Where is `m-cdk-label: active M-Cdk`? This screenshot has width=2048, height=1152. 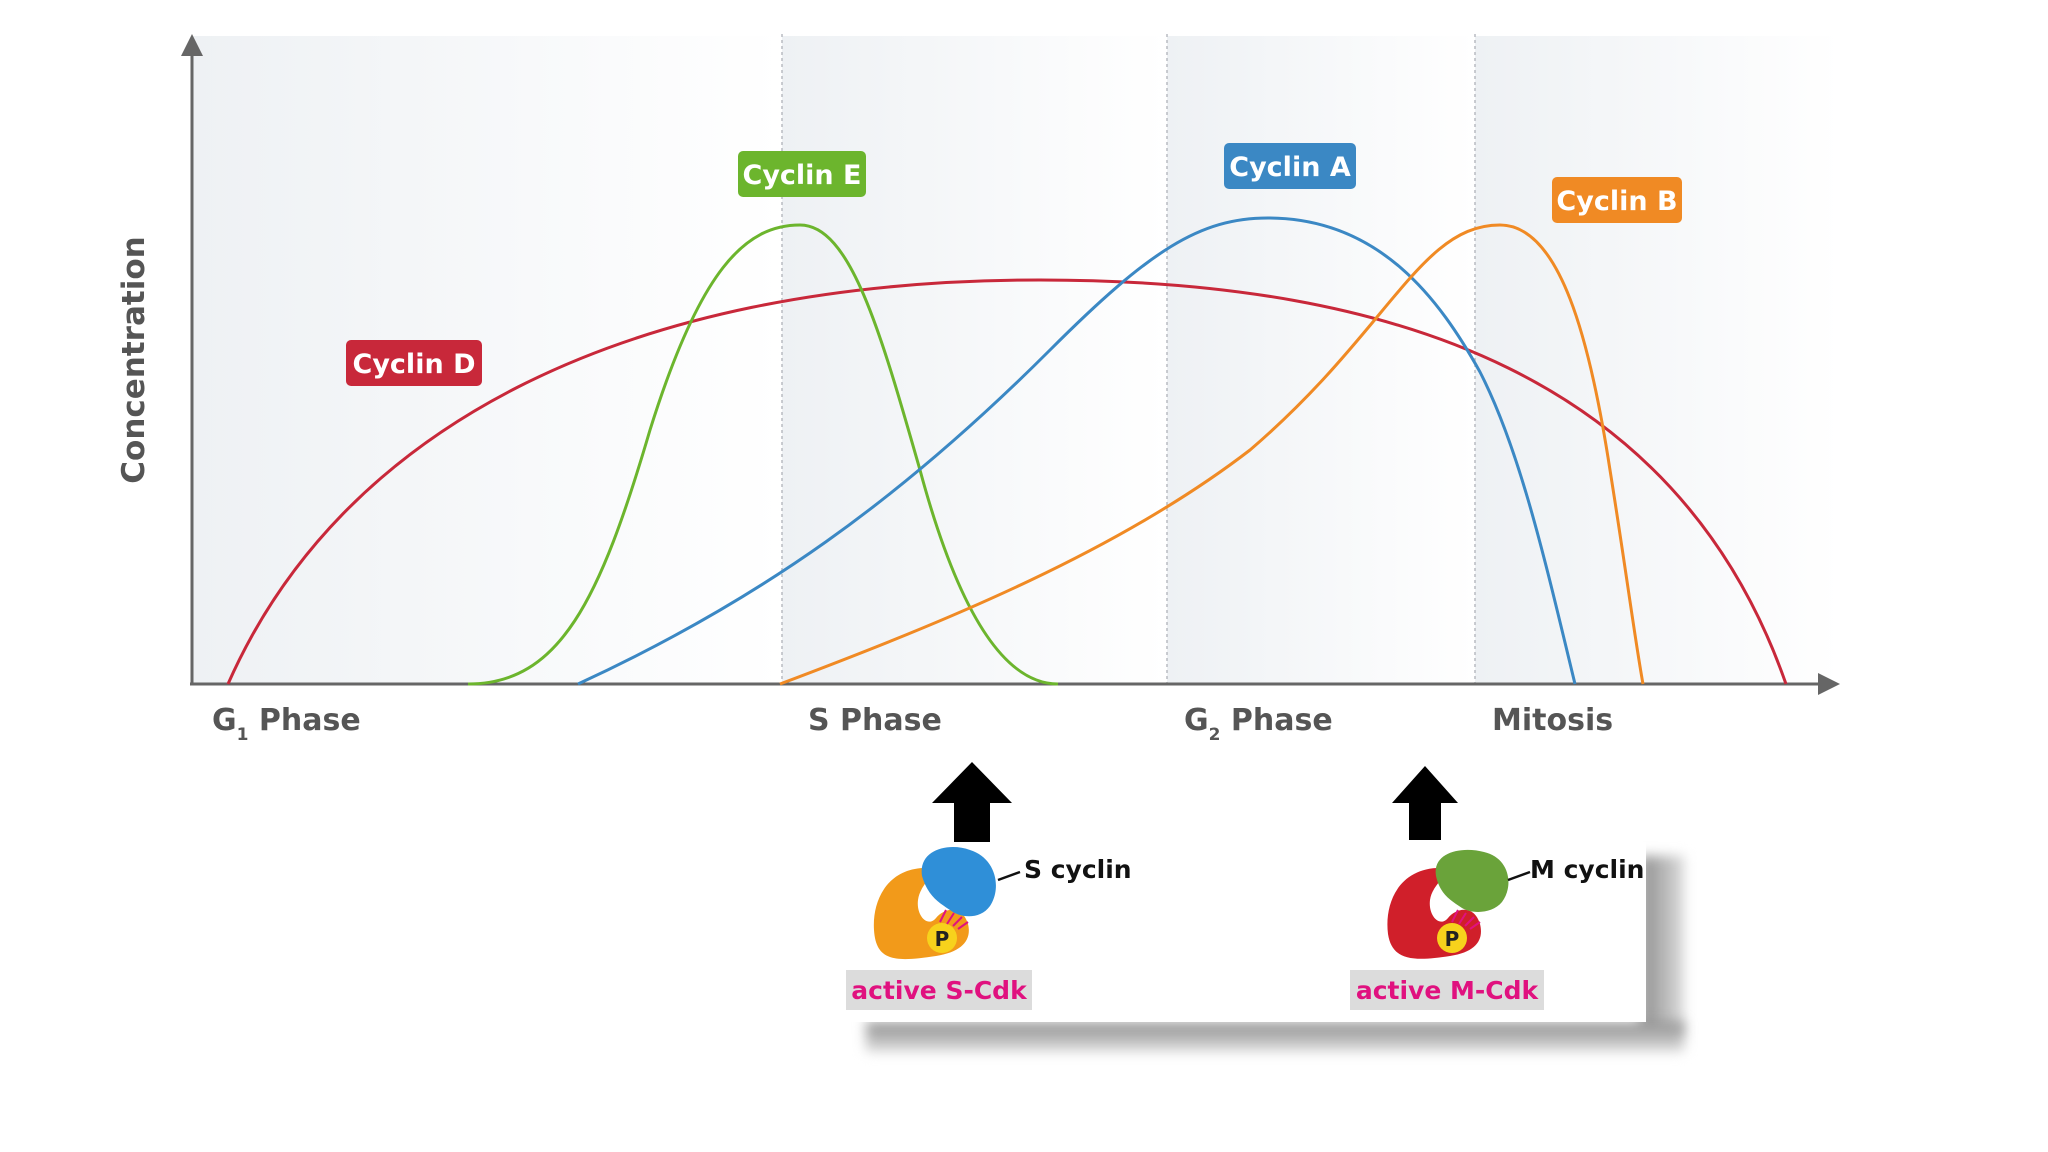
m-cdk-label: active M-Cdk is located at coordinates (1448, 990).